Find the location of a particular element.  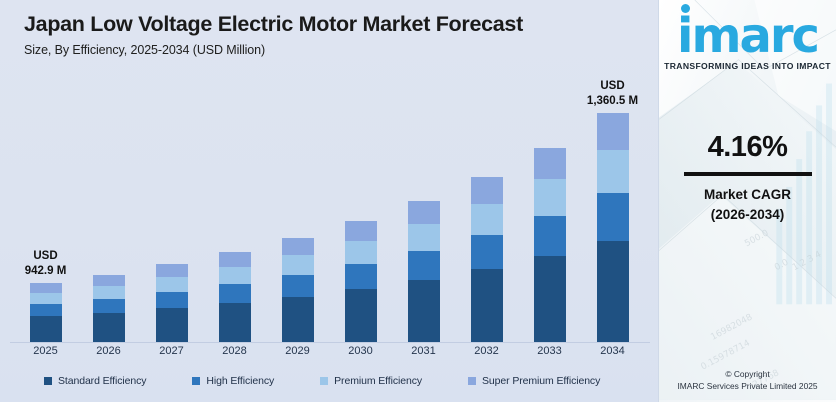

legend-item-standard-efficiency: Standard Efficiency is located at coordinates (95, 381).